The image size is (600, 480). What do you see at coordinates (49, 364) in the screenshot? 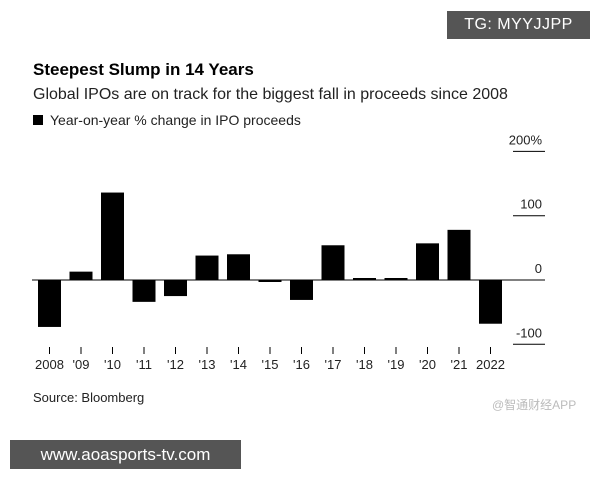
I see `x-tick-label: 2008` at bounding box center [49, 364].